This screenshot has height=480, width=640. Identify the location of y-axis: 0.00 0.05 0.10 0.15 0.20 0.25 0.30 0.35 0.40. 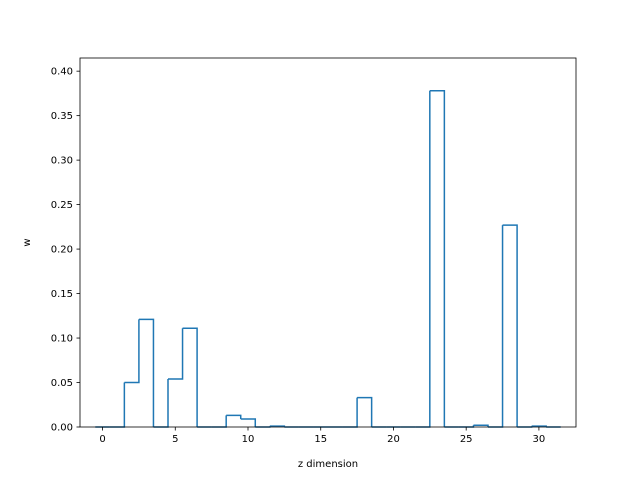
(65, 250).